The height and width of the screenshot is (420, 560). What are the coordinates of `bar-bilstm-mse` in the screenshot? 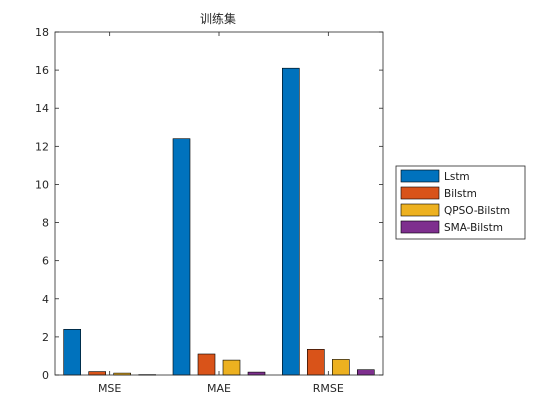 It's located at (97, 373).